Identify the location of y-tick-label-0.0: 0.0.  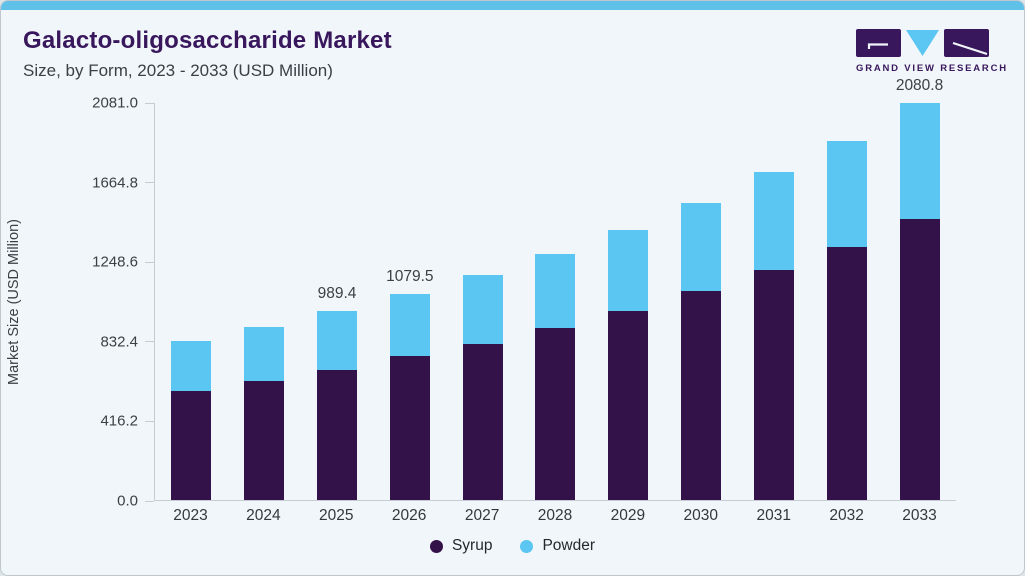
(127, 501).